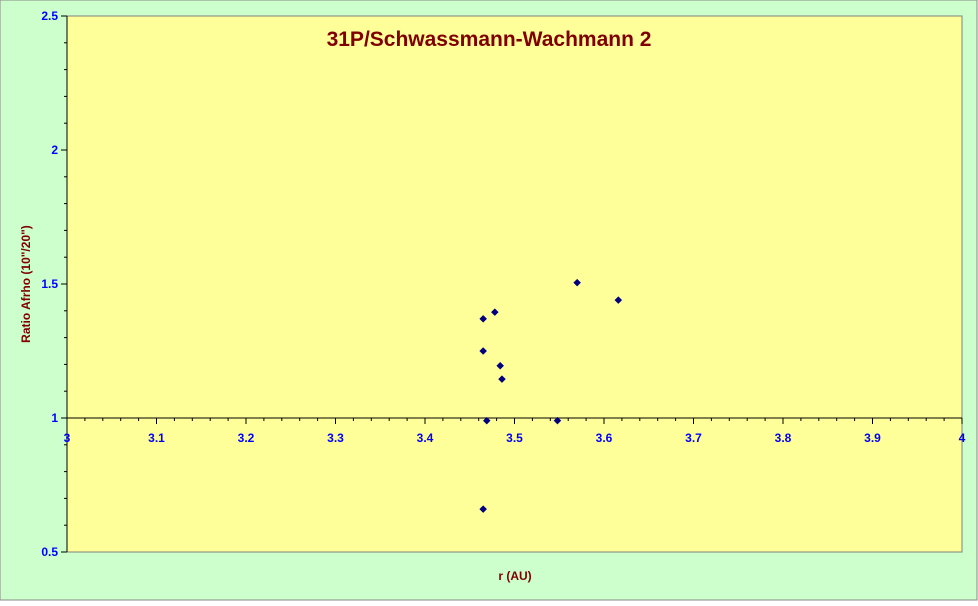  What do you see at coordinates (49, 284) in the screenshot?
I see `y-tick-label: 1.5` at bounding box center [49, 284].